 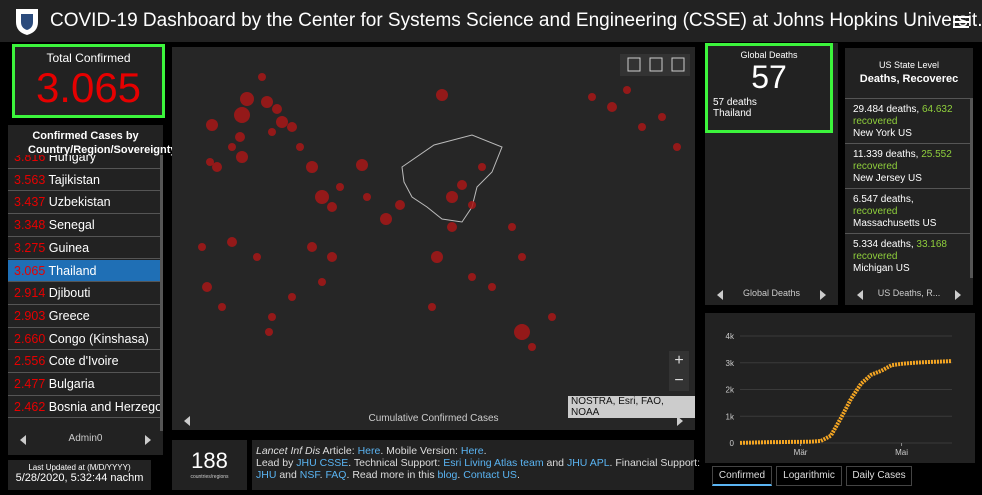 What do you see at coordinates (71, 225) in the screenshot?
I see `country-name: Senegal` at bounding box center [71, 225].